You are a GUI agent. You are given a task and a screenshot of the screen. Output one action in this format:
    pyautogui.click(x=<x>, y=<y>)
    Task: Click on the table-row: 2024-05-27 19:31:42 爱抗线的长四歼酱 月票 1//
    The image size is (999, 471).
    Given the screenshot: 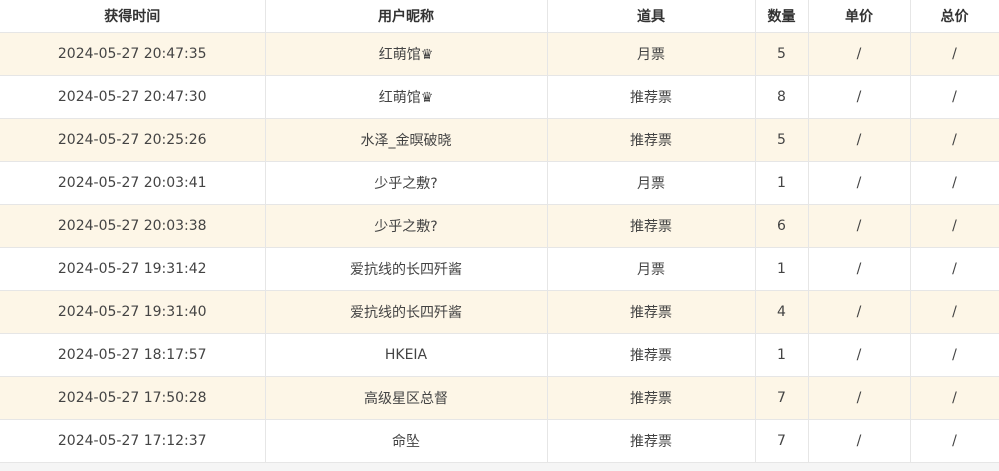 What is the action you would take?
    pyautogui.click(x=499, y=269)
    